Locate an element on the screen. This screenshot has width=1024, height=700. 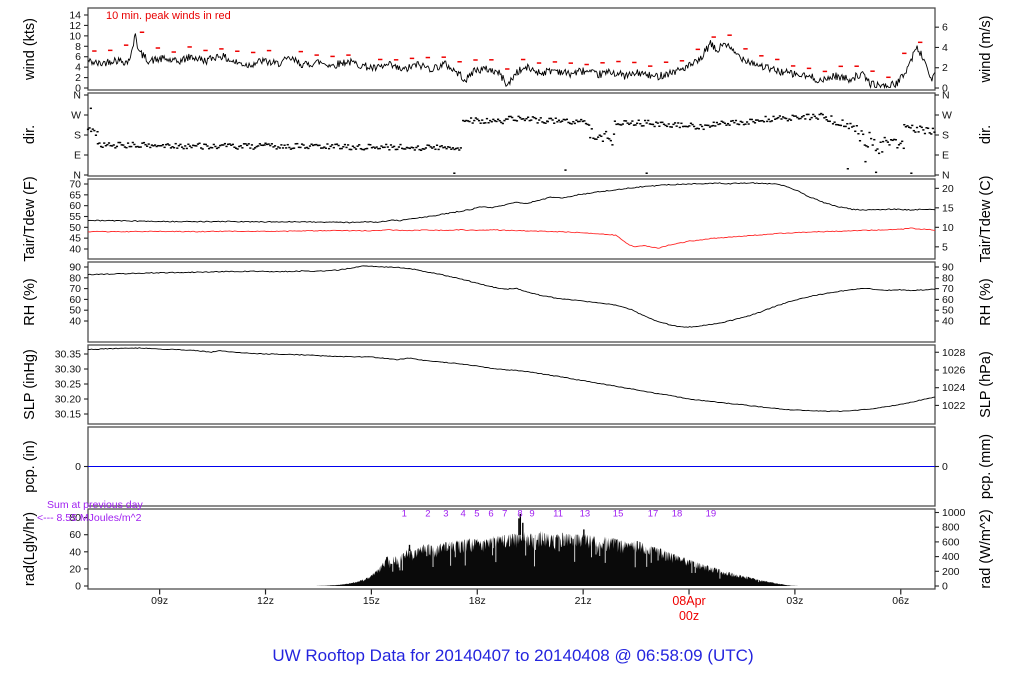
x-tick-label: 09z is located at coordinates (159, 601).